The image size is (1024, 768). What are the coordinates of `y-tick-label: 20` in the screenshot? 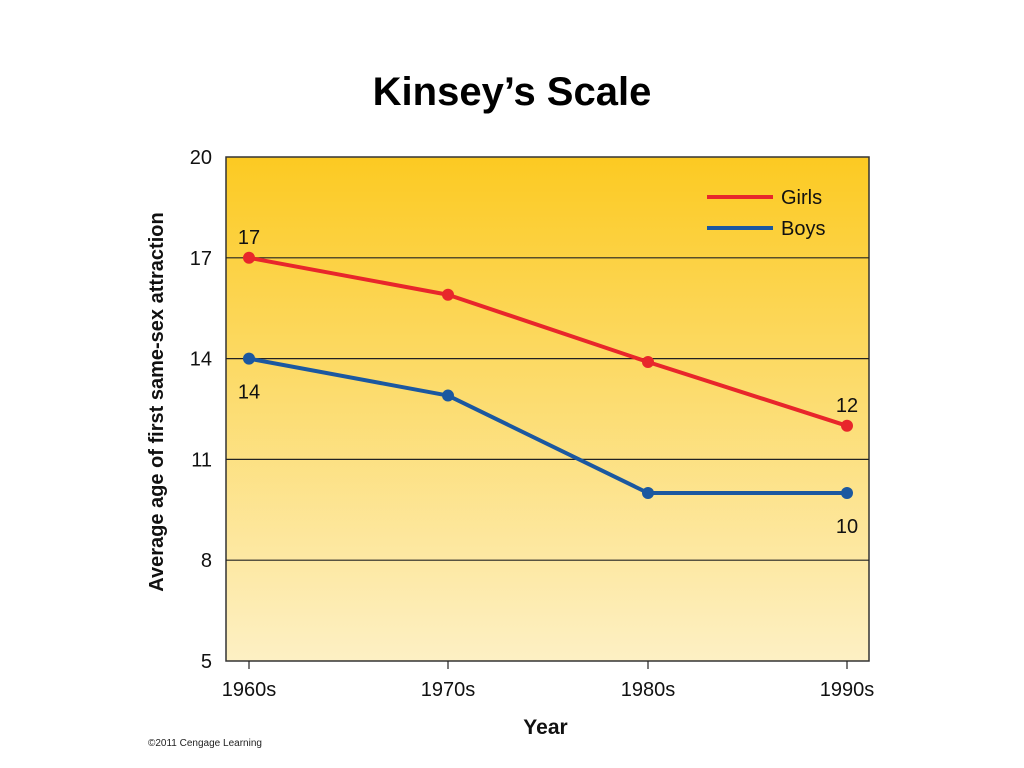 It's located at (201, 158).